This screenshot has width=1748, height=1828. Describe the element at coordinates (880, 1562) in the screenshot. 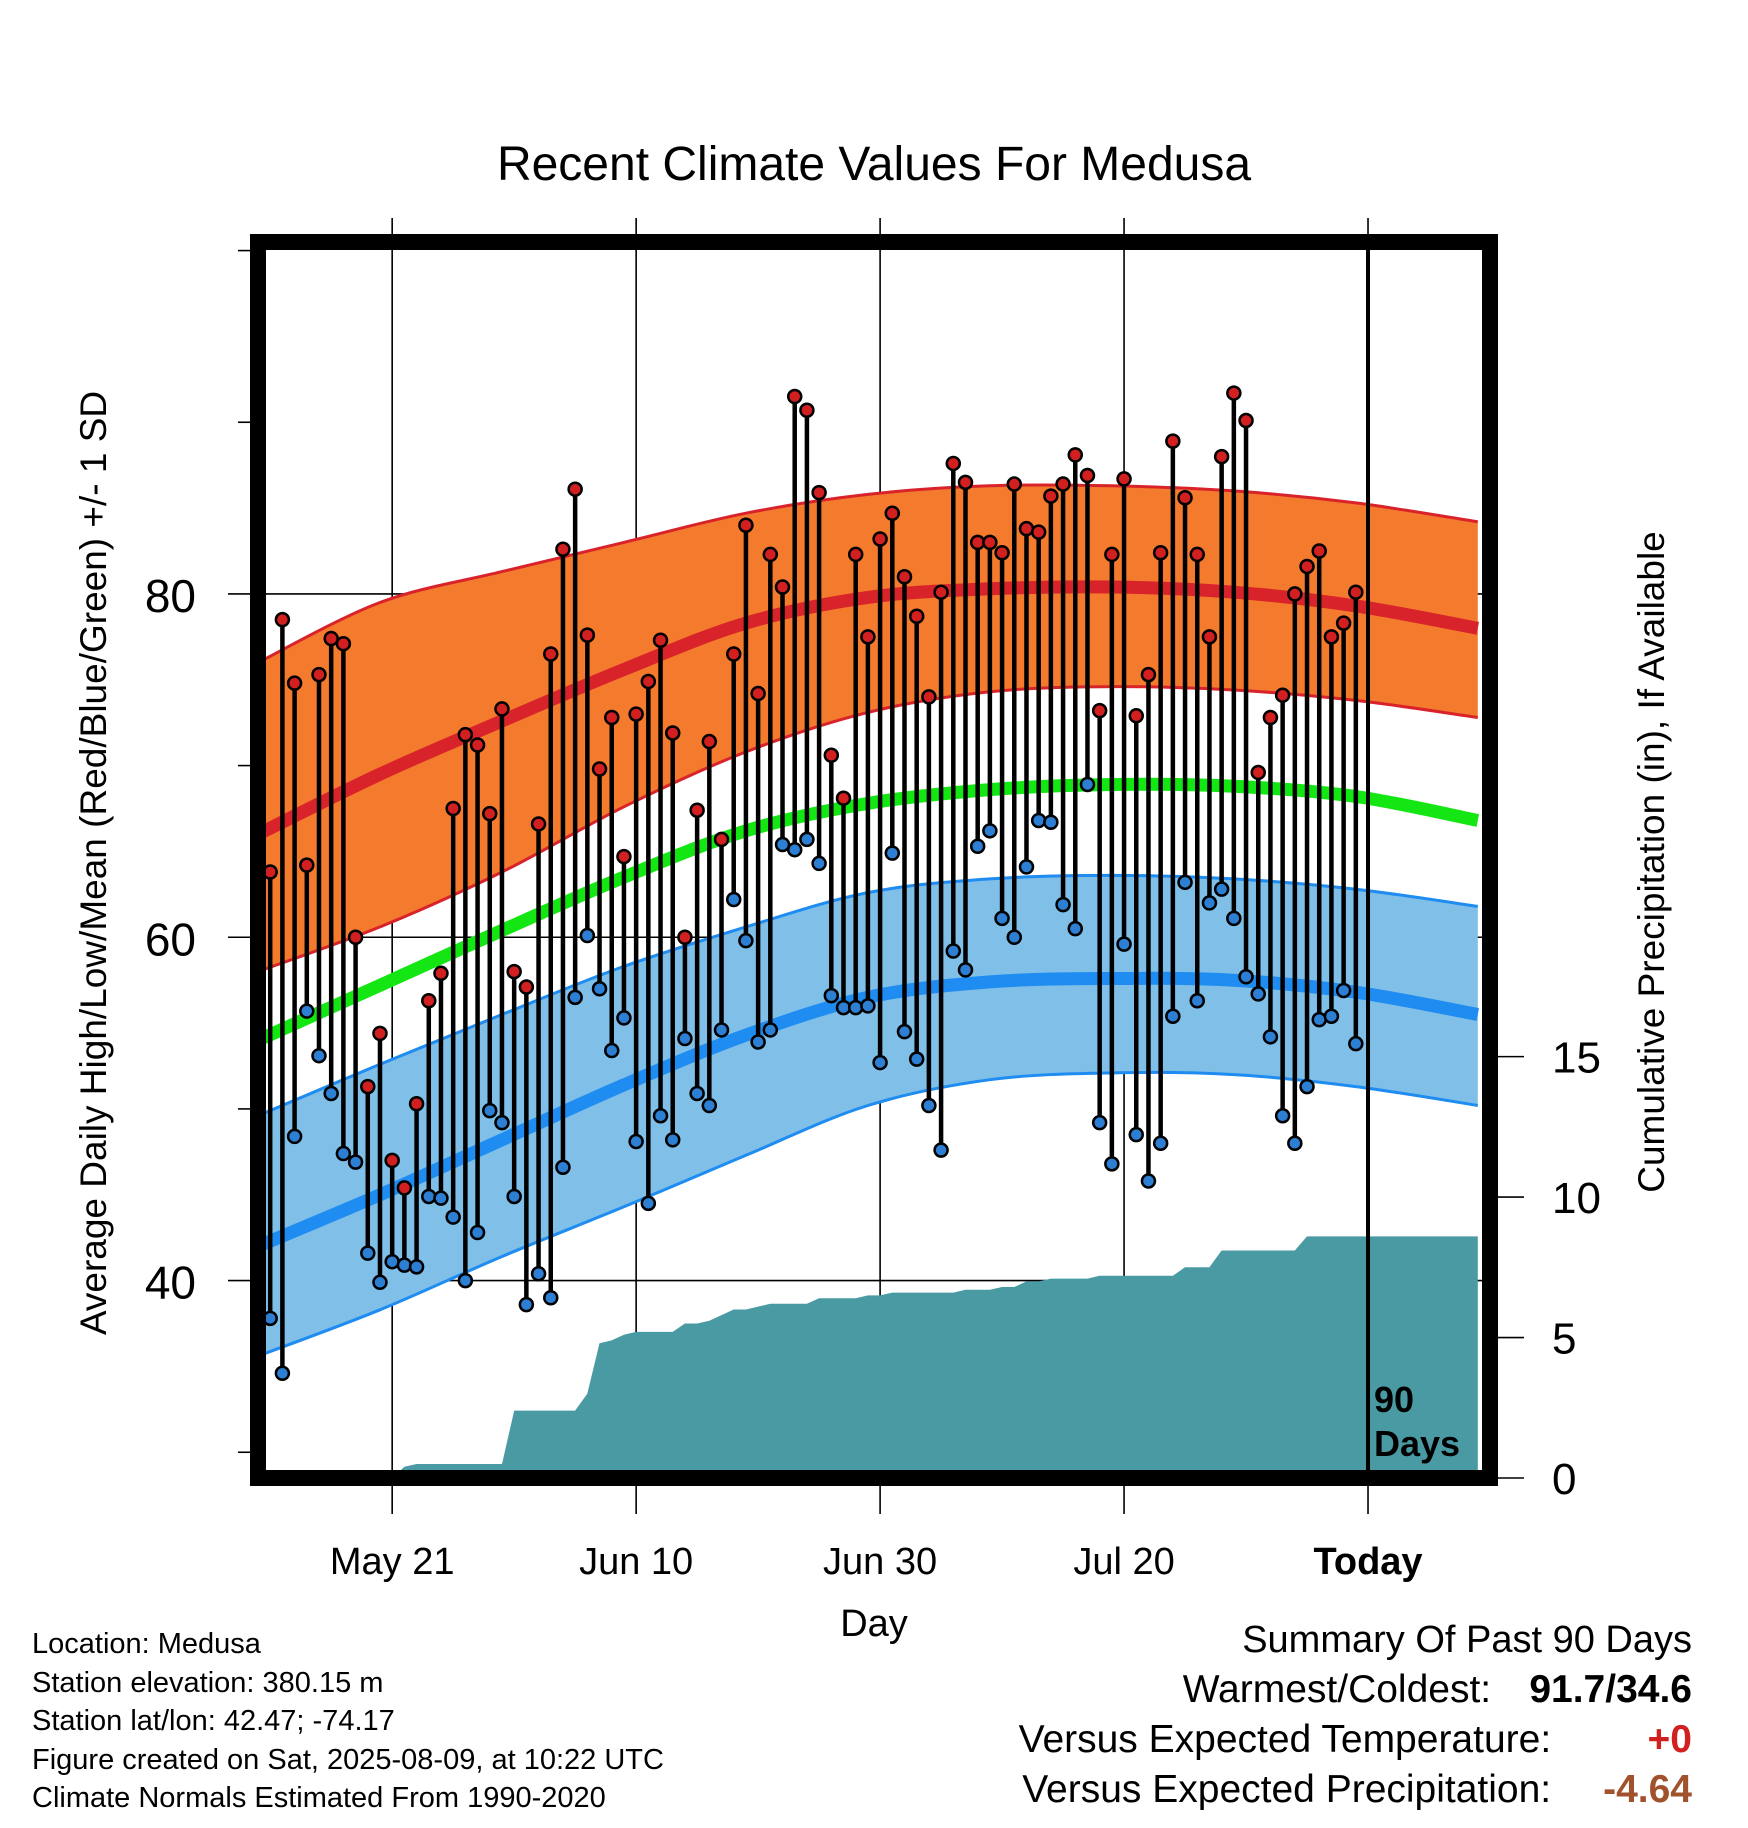

I see `x-tick-label: Jun 30` at that location.